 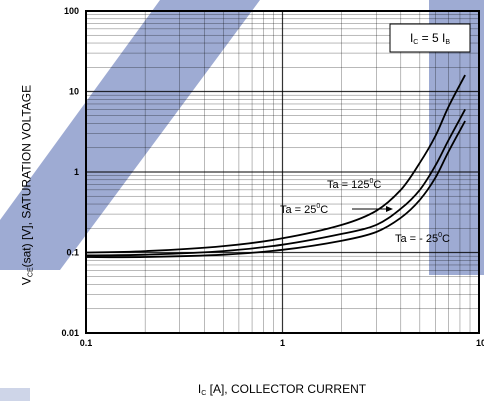 I want to click on series-label-0: Ta = 1250C, so click(x=354, y=184).